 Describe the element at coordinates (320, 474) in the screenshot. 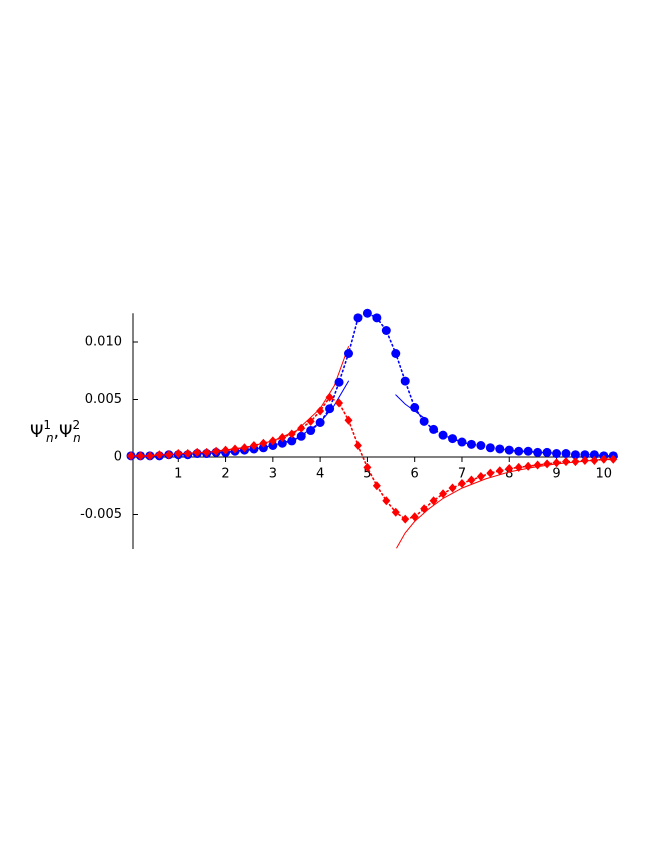

I see `x-tick-label: 4` at that location.